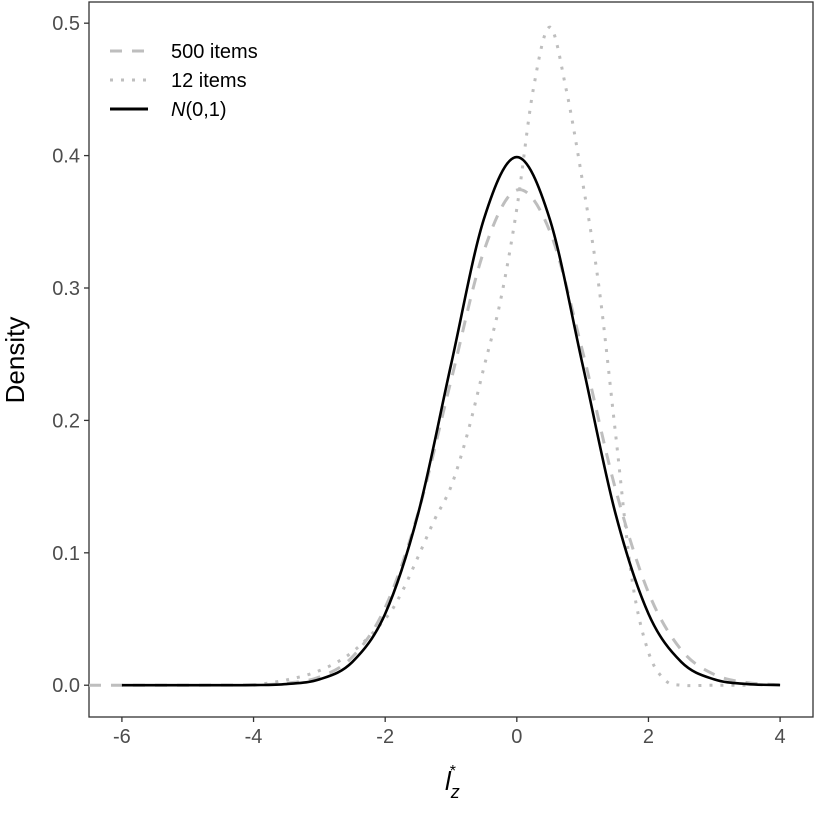 The height and width of the screenshot is (813, 815). I want to click on x-axis-title-sup: *, so click(453, 771).